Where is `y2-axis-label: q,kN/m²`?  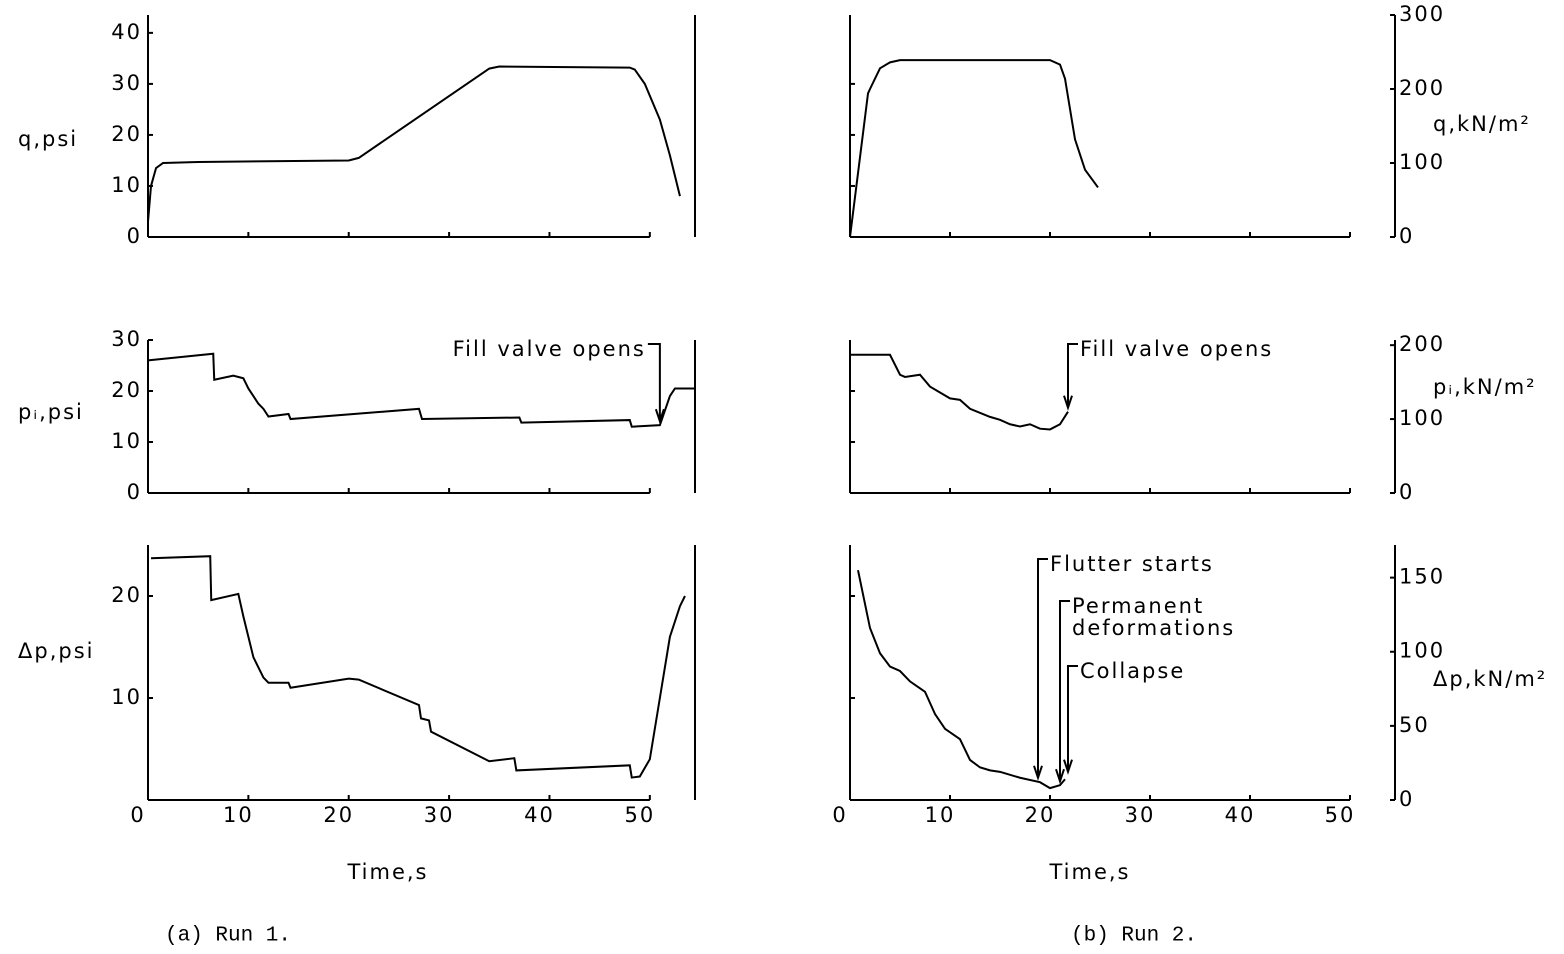 y2-axis-label: q,kN/m² is located at coordinates (1482, 124).